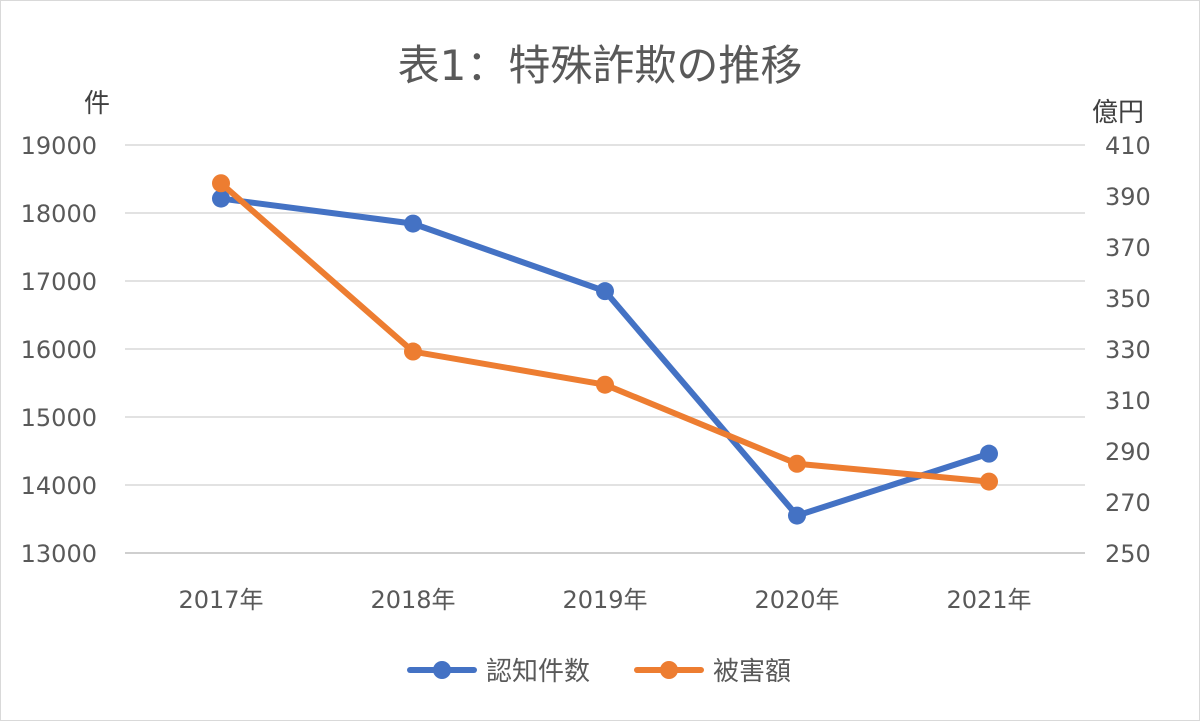  I want to click on left-tick-label: 13000, so click(59, 554).